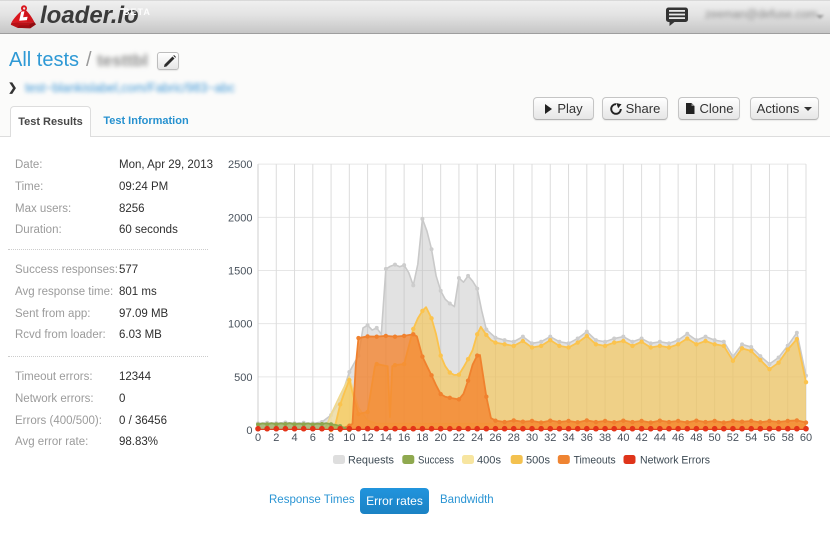 Image resolution: width=830 pixels, height=541 pixels. I want to click on svg-text: 36, so click(587, 438).